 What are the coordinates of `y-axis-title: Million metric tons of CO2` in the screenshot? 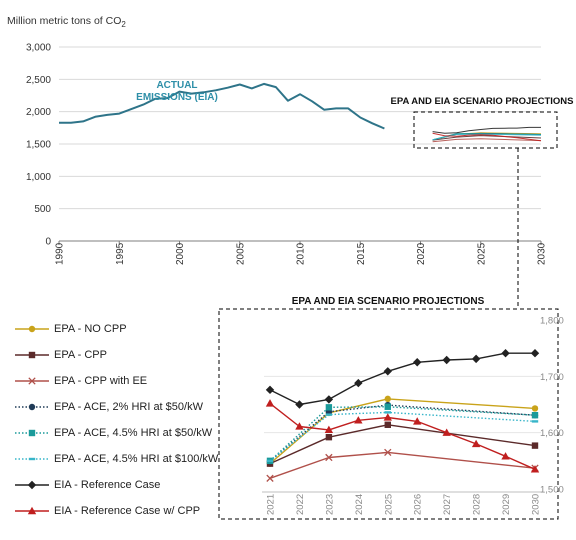 It's located at (66, 22).